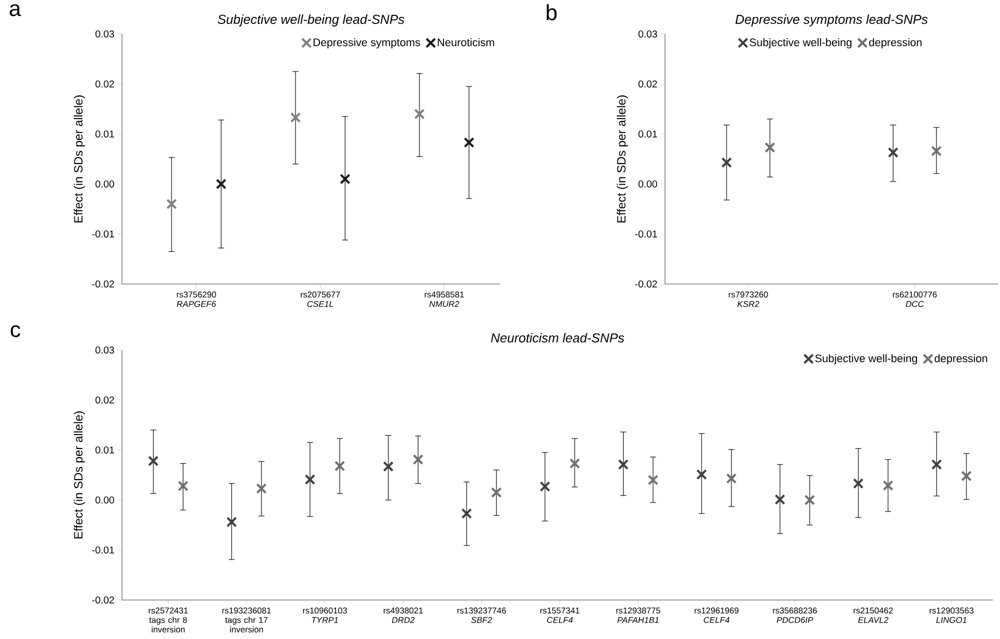 The width and height of the screenshot is (1000, 639). Describe the element at coordinates (748, 299) in the screenshot. I see `x-tick-label: rs7973260 KSR2` at that location.